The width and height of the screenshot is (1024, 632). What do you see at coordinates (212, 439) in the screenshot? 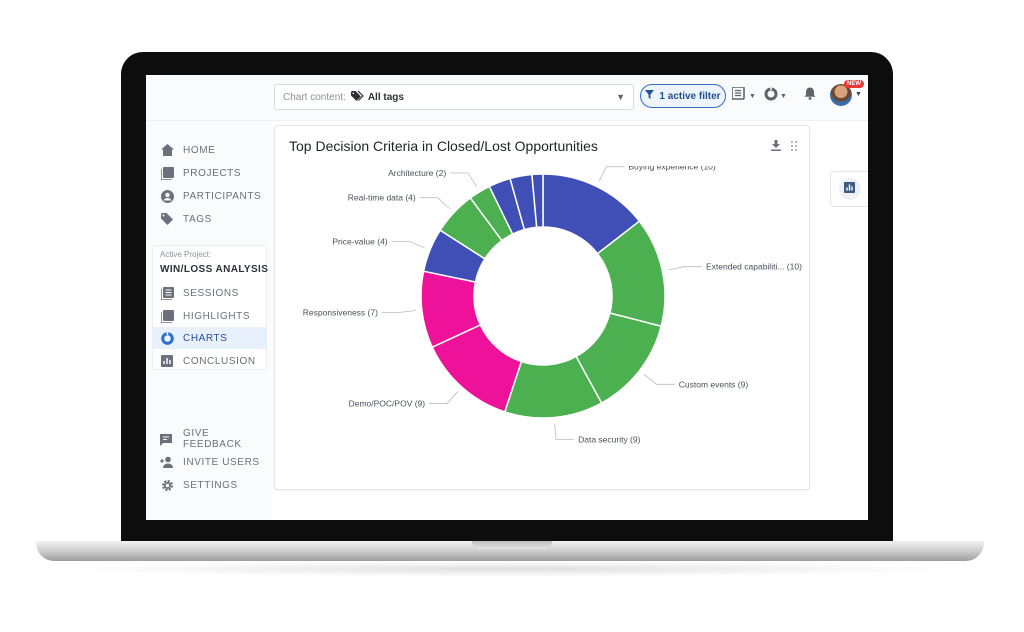
I see `sidebar-item-label: GIVE FEEDBACK` at bounding box center [212, 439].